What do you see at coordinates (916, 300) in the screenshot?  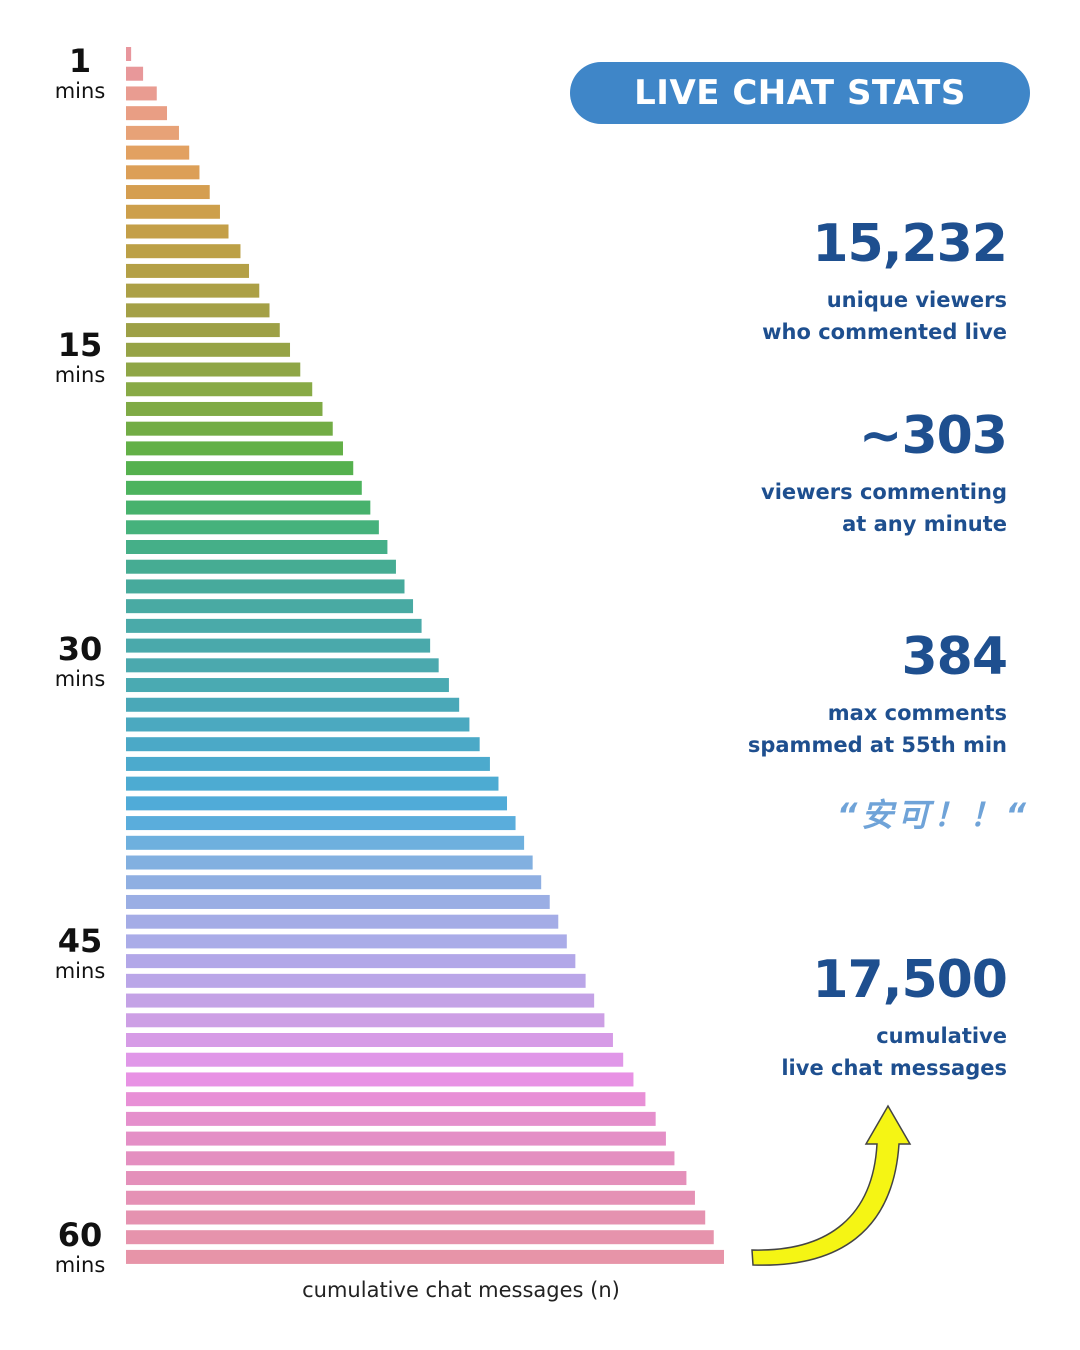 I see `stat-desc-line: unique viewers` at bounding box center [916, 300].